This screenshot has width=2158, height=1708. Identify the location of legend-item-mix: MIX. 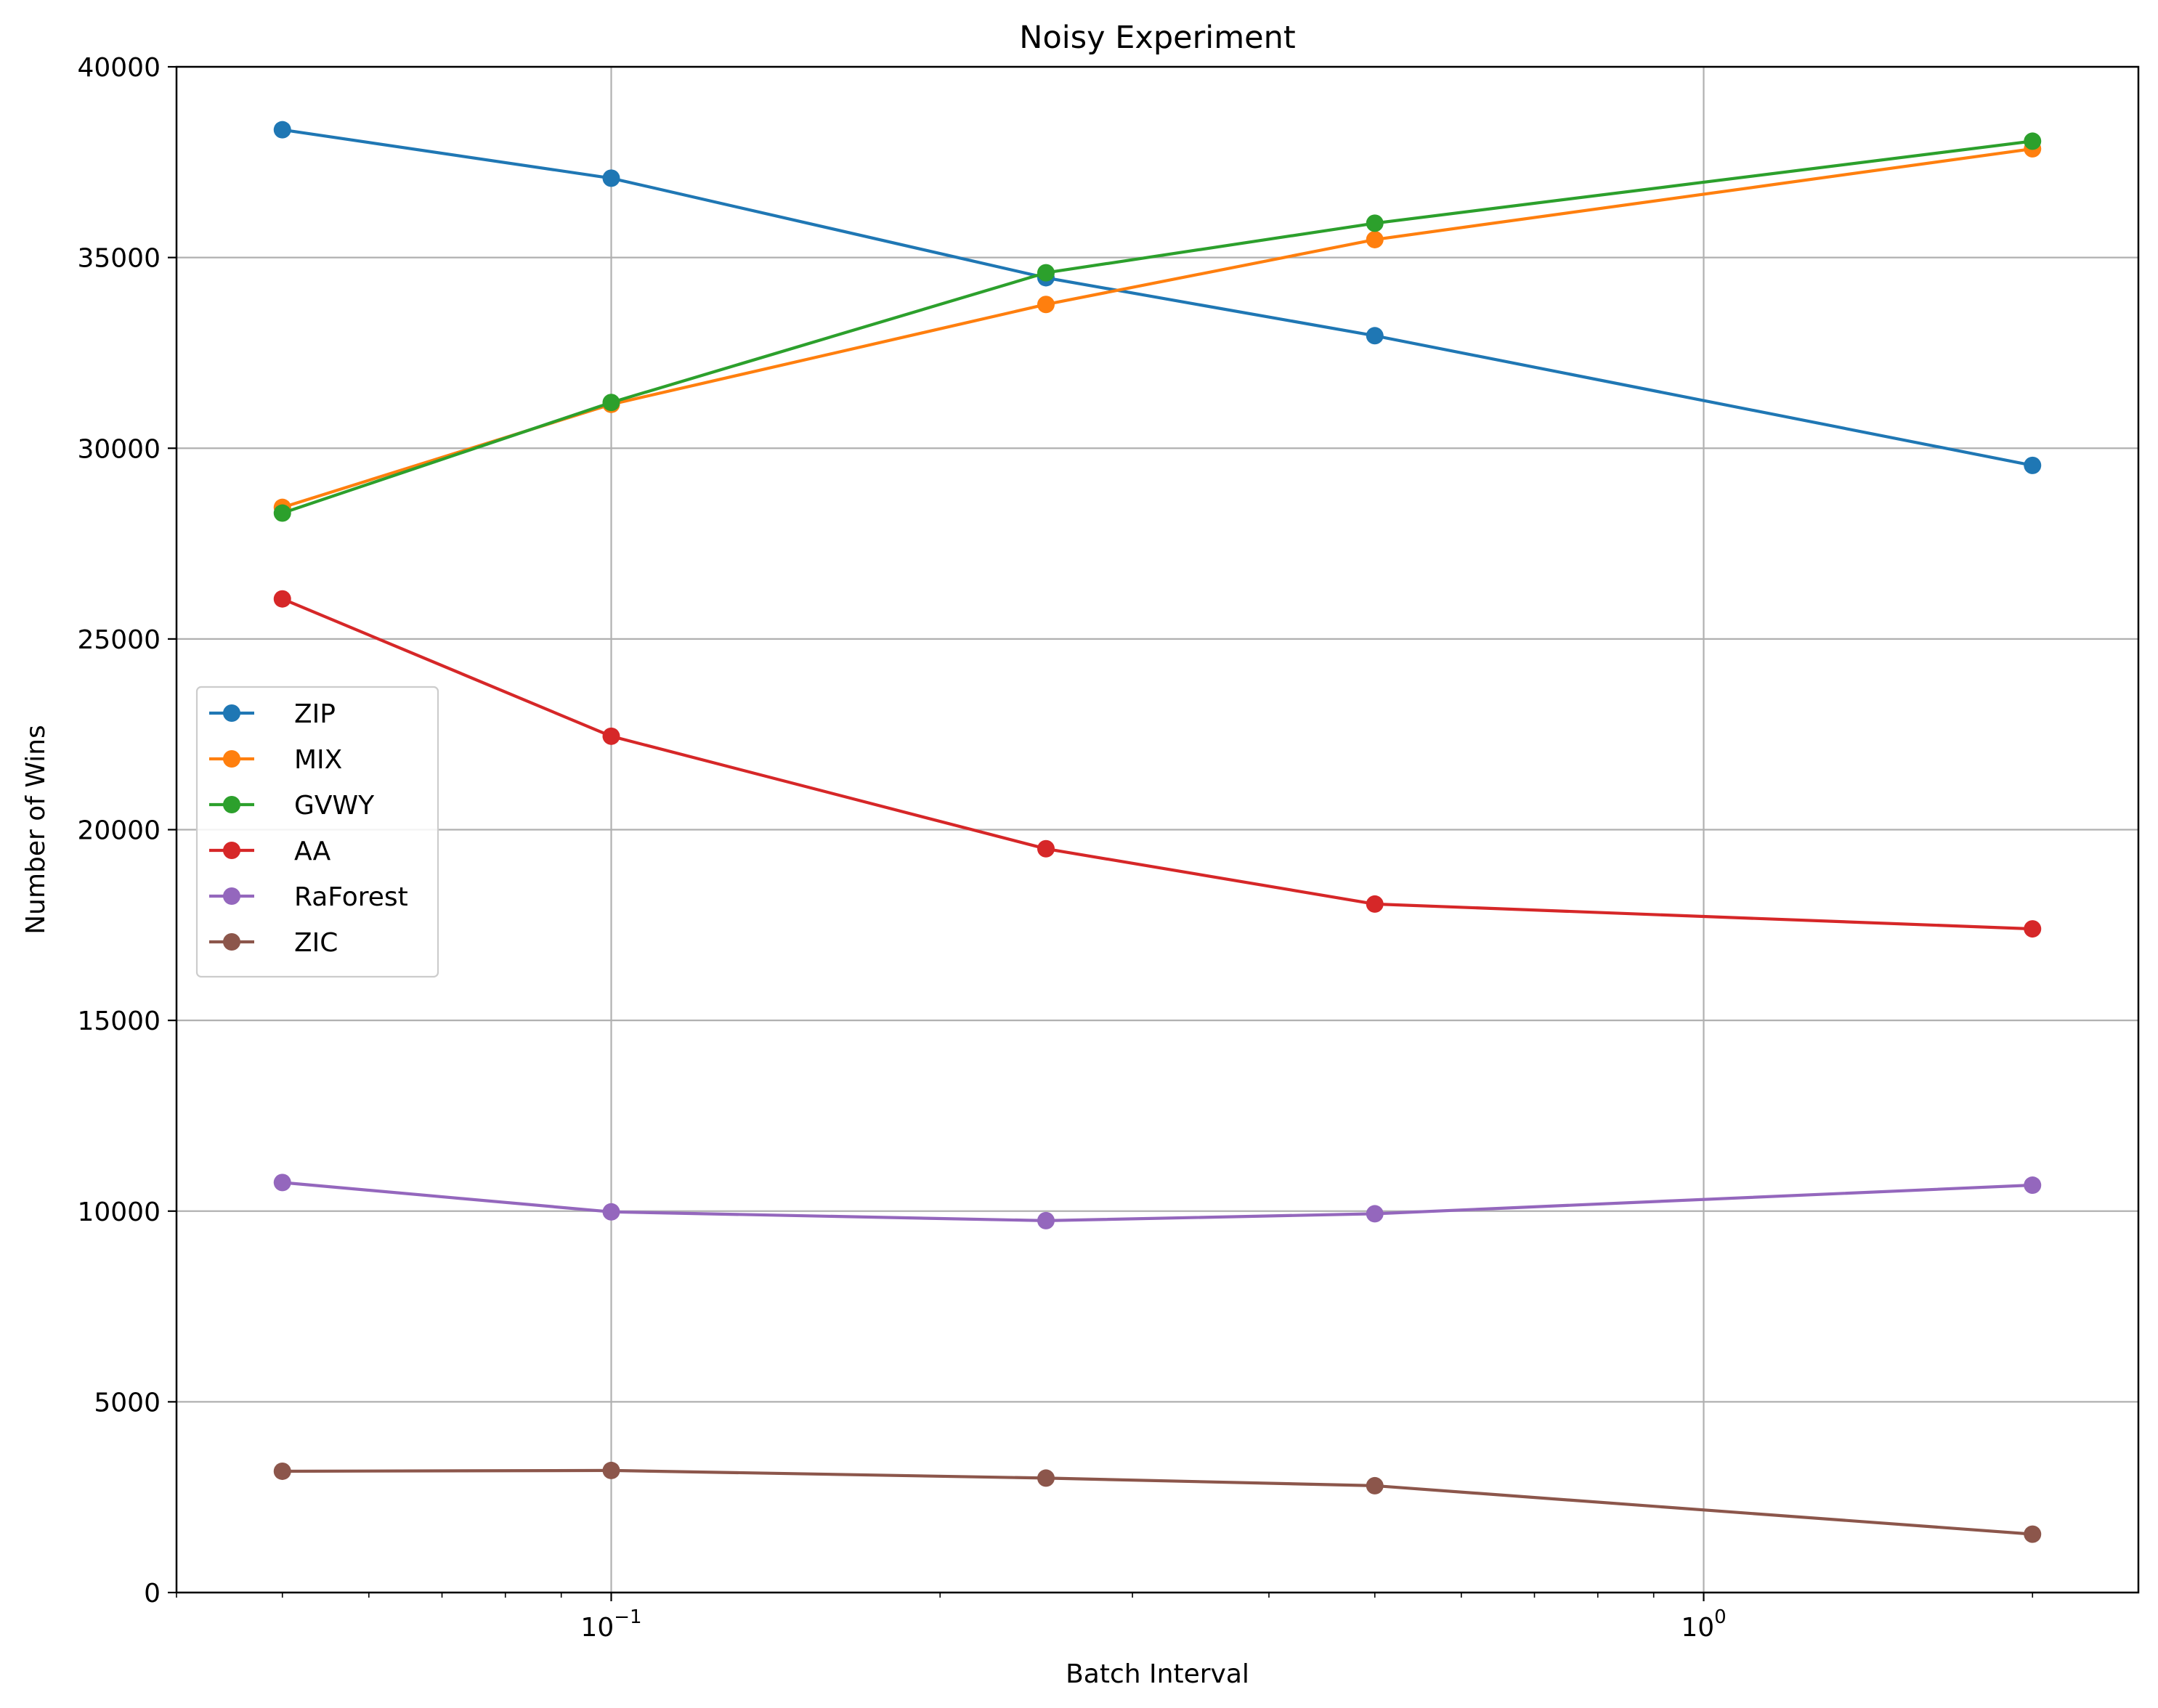
(275, 760).